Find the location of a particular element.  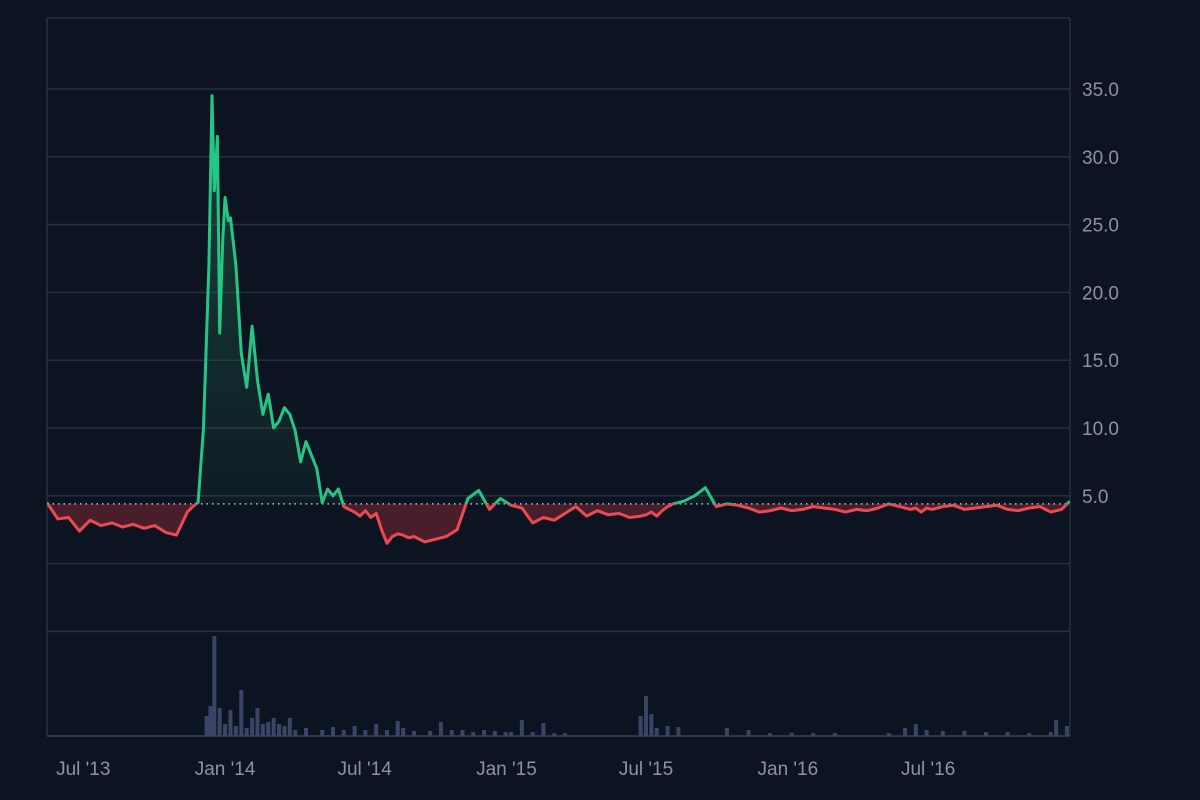

volume-bars is located at coordinates (636, 686).